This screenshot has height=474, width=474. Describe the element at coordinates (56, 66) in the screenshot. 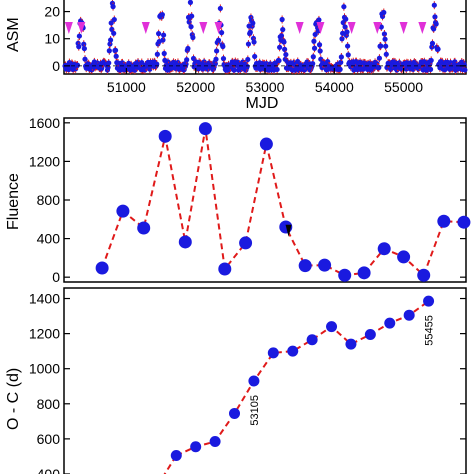

I see `asm-ytick-label: 0` at that location.